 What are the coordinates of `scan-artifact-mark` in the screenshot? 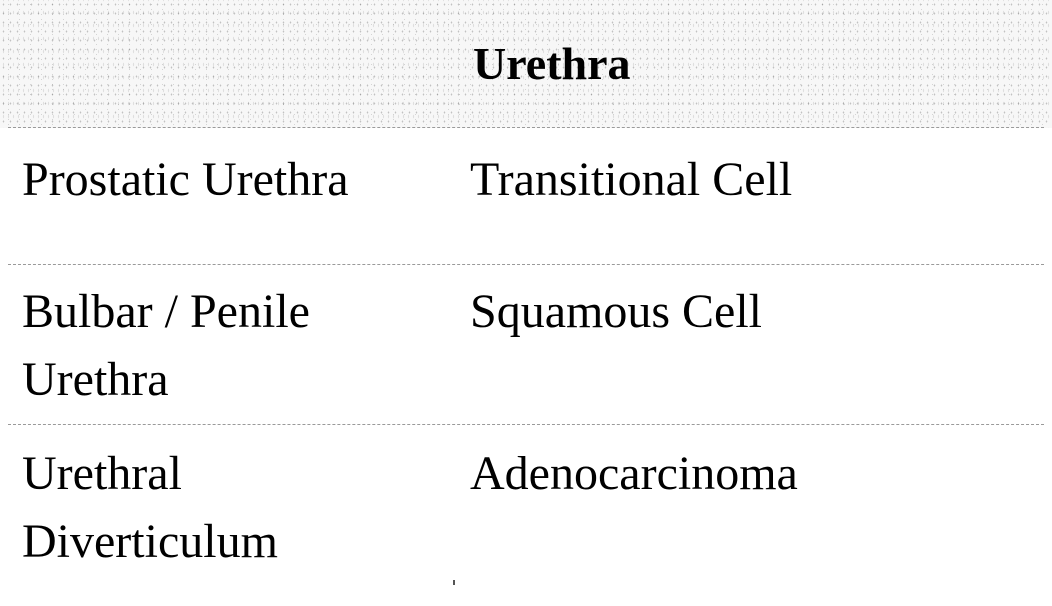 It's located at (454, 582).